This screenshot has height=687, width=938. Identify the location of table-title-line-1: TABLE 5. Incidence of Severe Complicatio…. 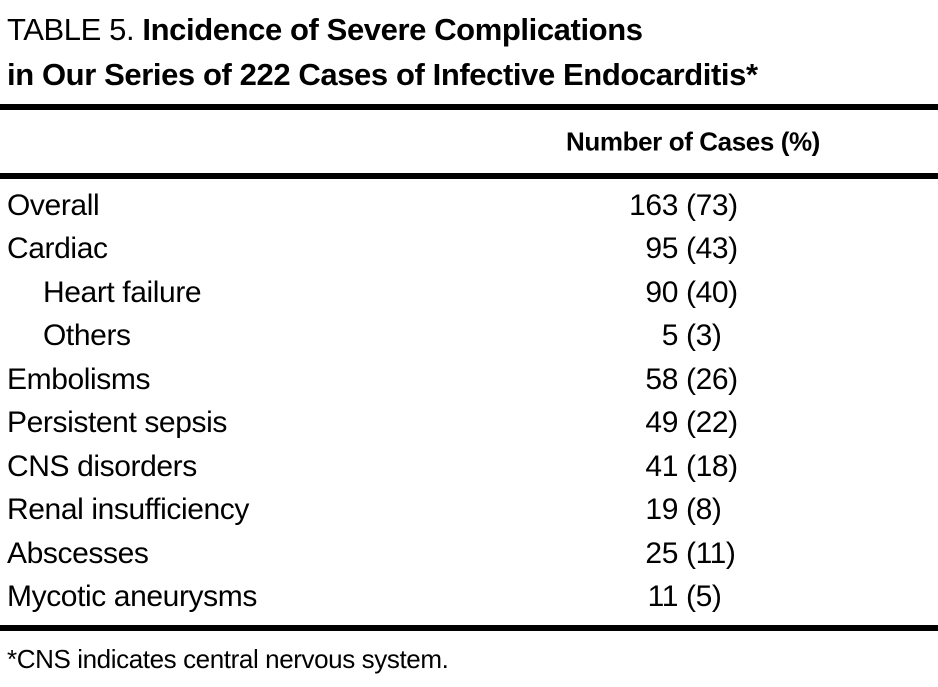
(468, 29).